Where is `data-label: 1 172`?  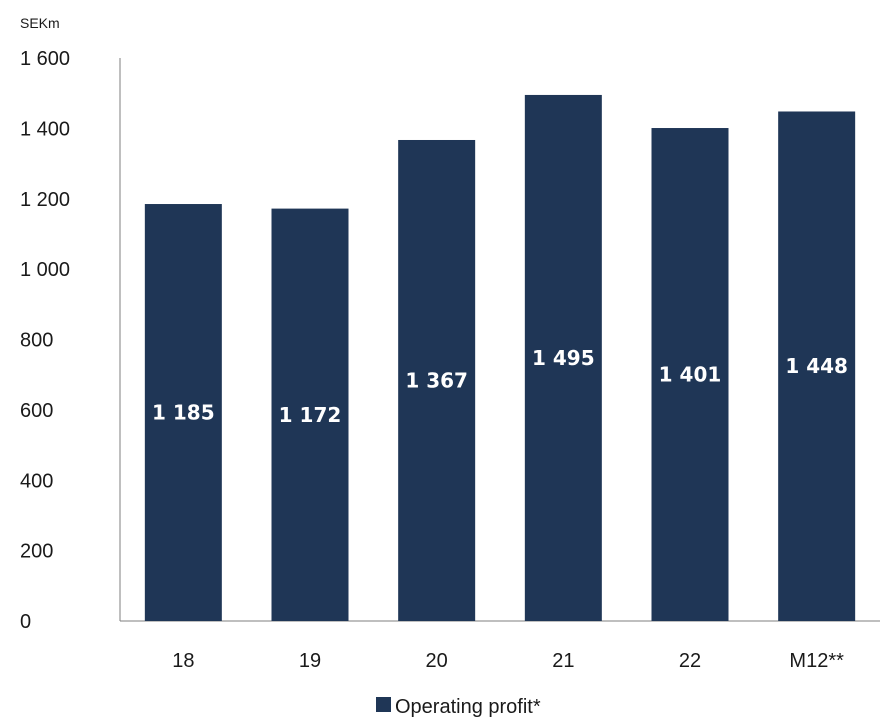 data-label: 1 172 is located at coordinates (310, 415).